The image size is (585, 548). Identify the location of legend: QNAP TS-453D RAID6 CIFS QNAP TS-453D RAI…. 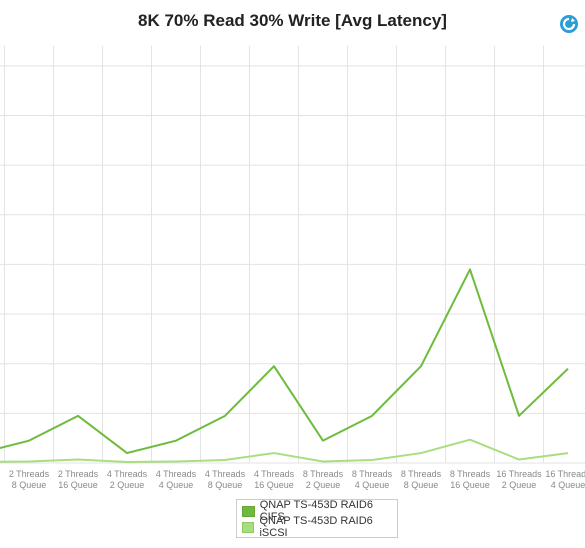
(317, 519).